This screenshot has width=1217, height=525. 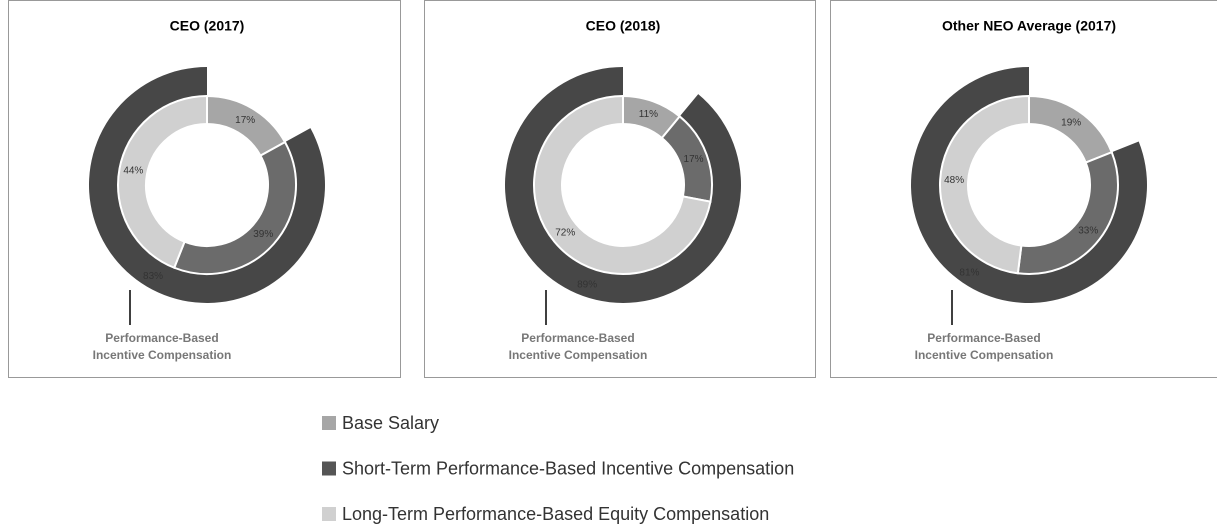 I want to click on outer-label: 83%, so click(x=153, y=276).